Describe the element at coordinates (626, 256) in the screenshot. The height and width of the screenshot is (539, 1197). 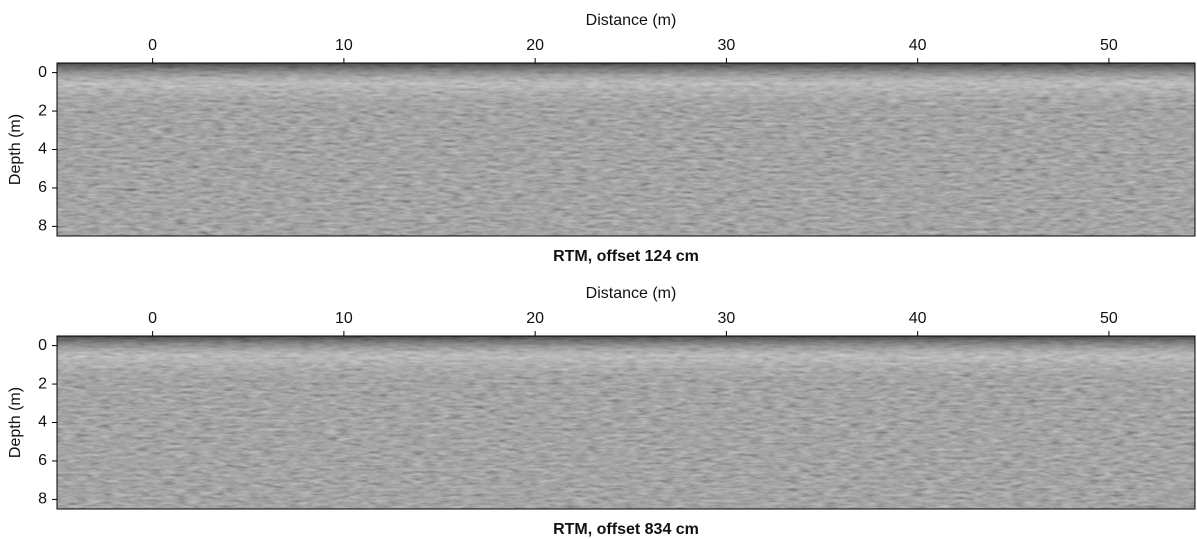
I see `chart-title: RTM, offset 124 cm` at that location.